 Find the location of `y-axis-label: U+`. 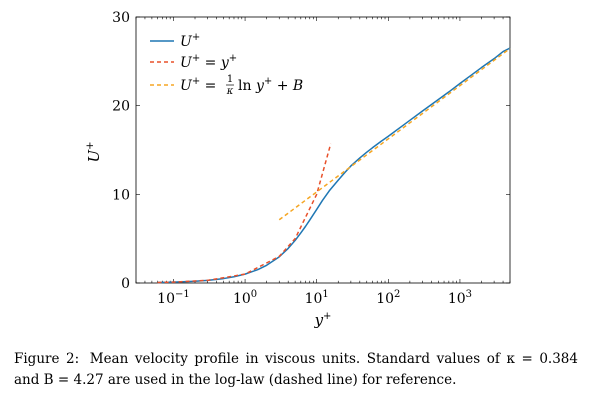

y-axis-label: U+ is located at coordinates (94, 151).